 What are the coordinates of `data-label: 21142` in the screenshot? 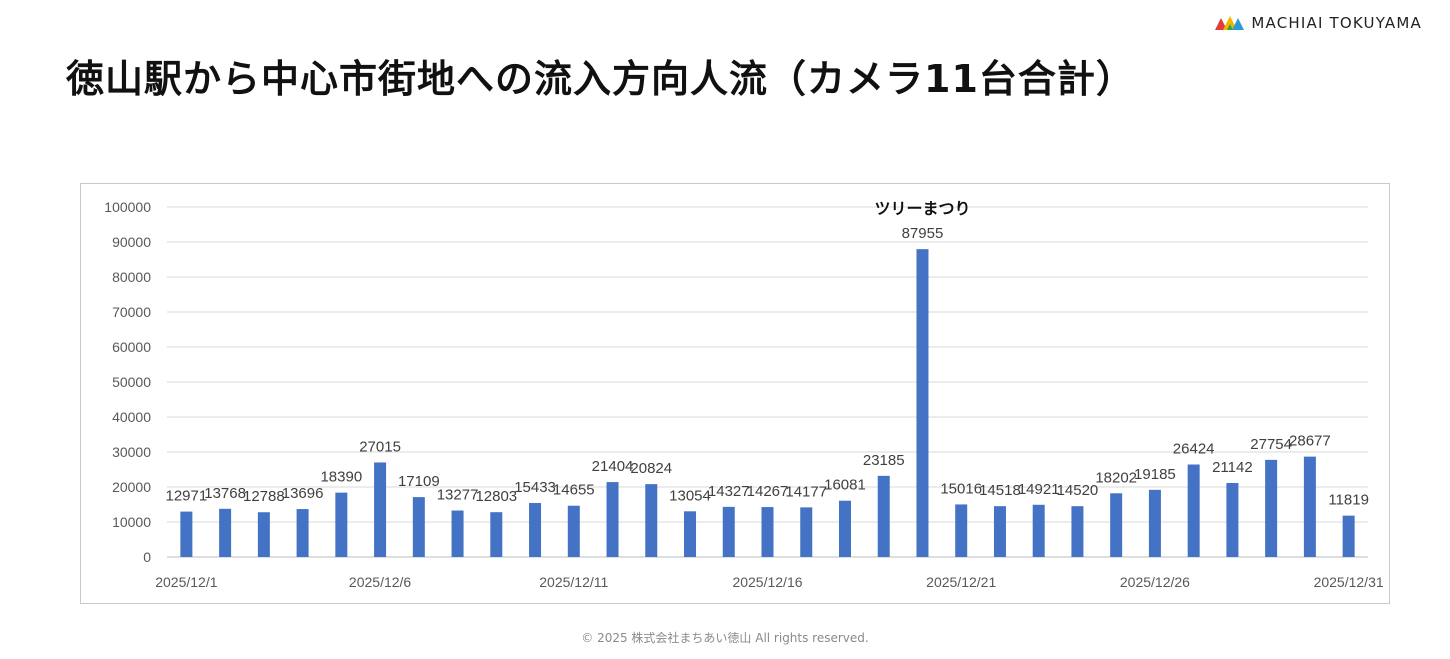 It's located at (1232, 467).